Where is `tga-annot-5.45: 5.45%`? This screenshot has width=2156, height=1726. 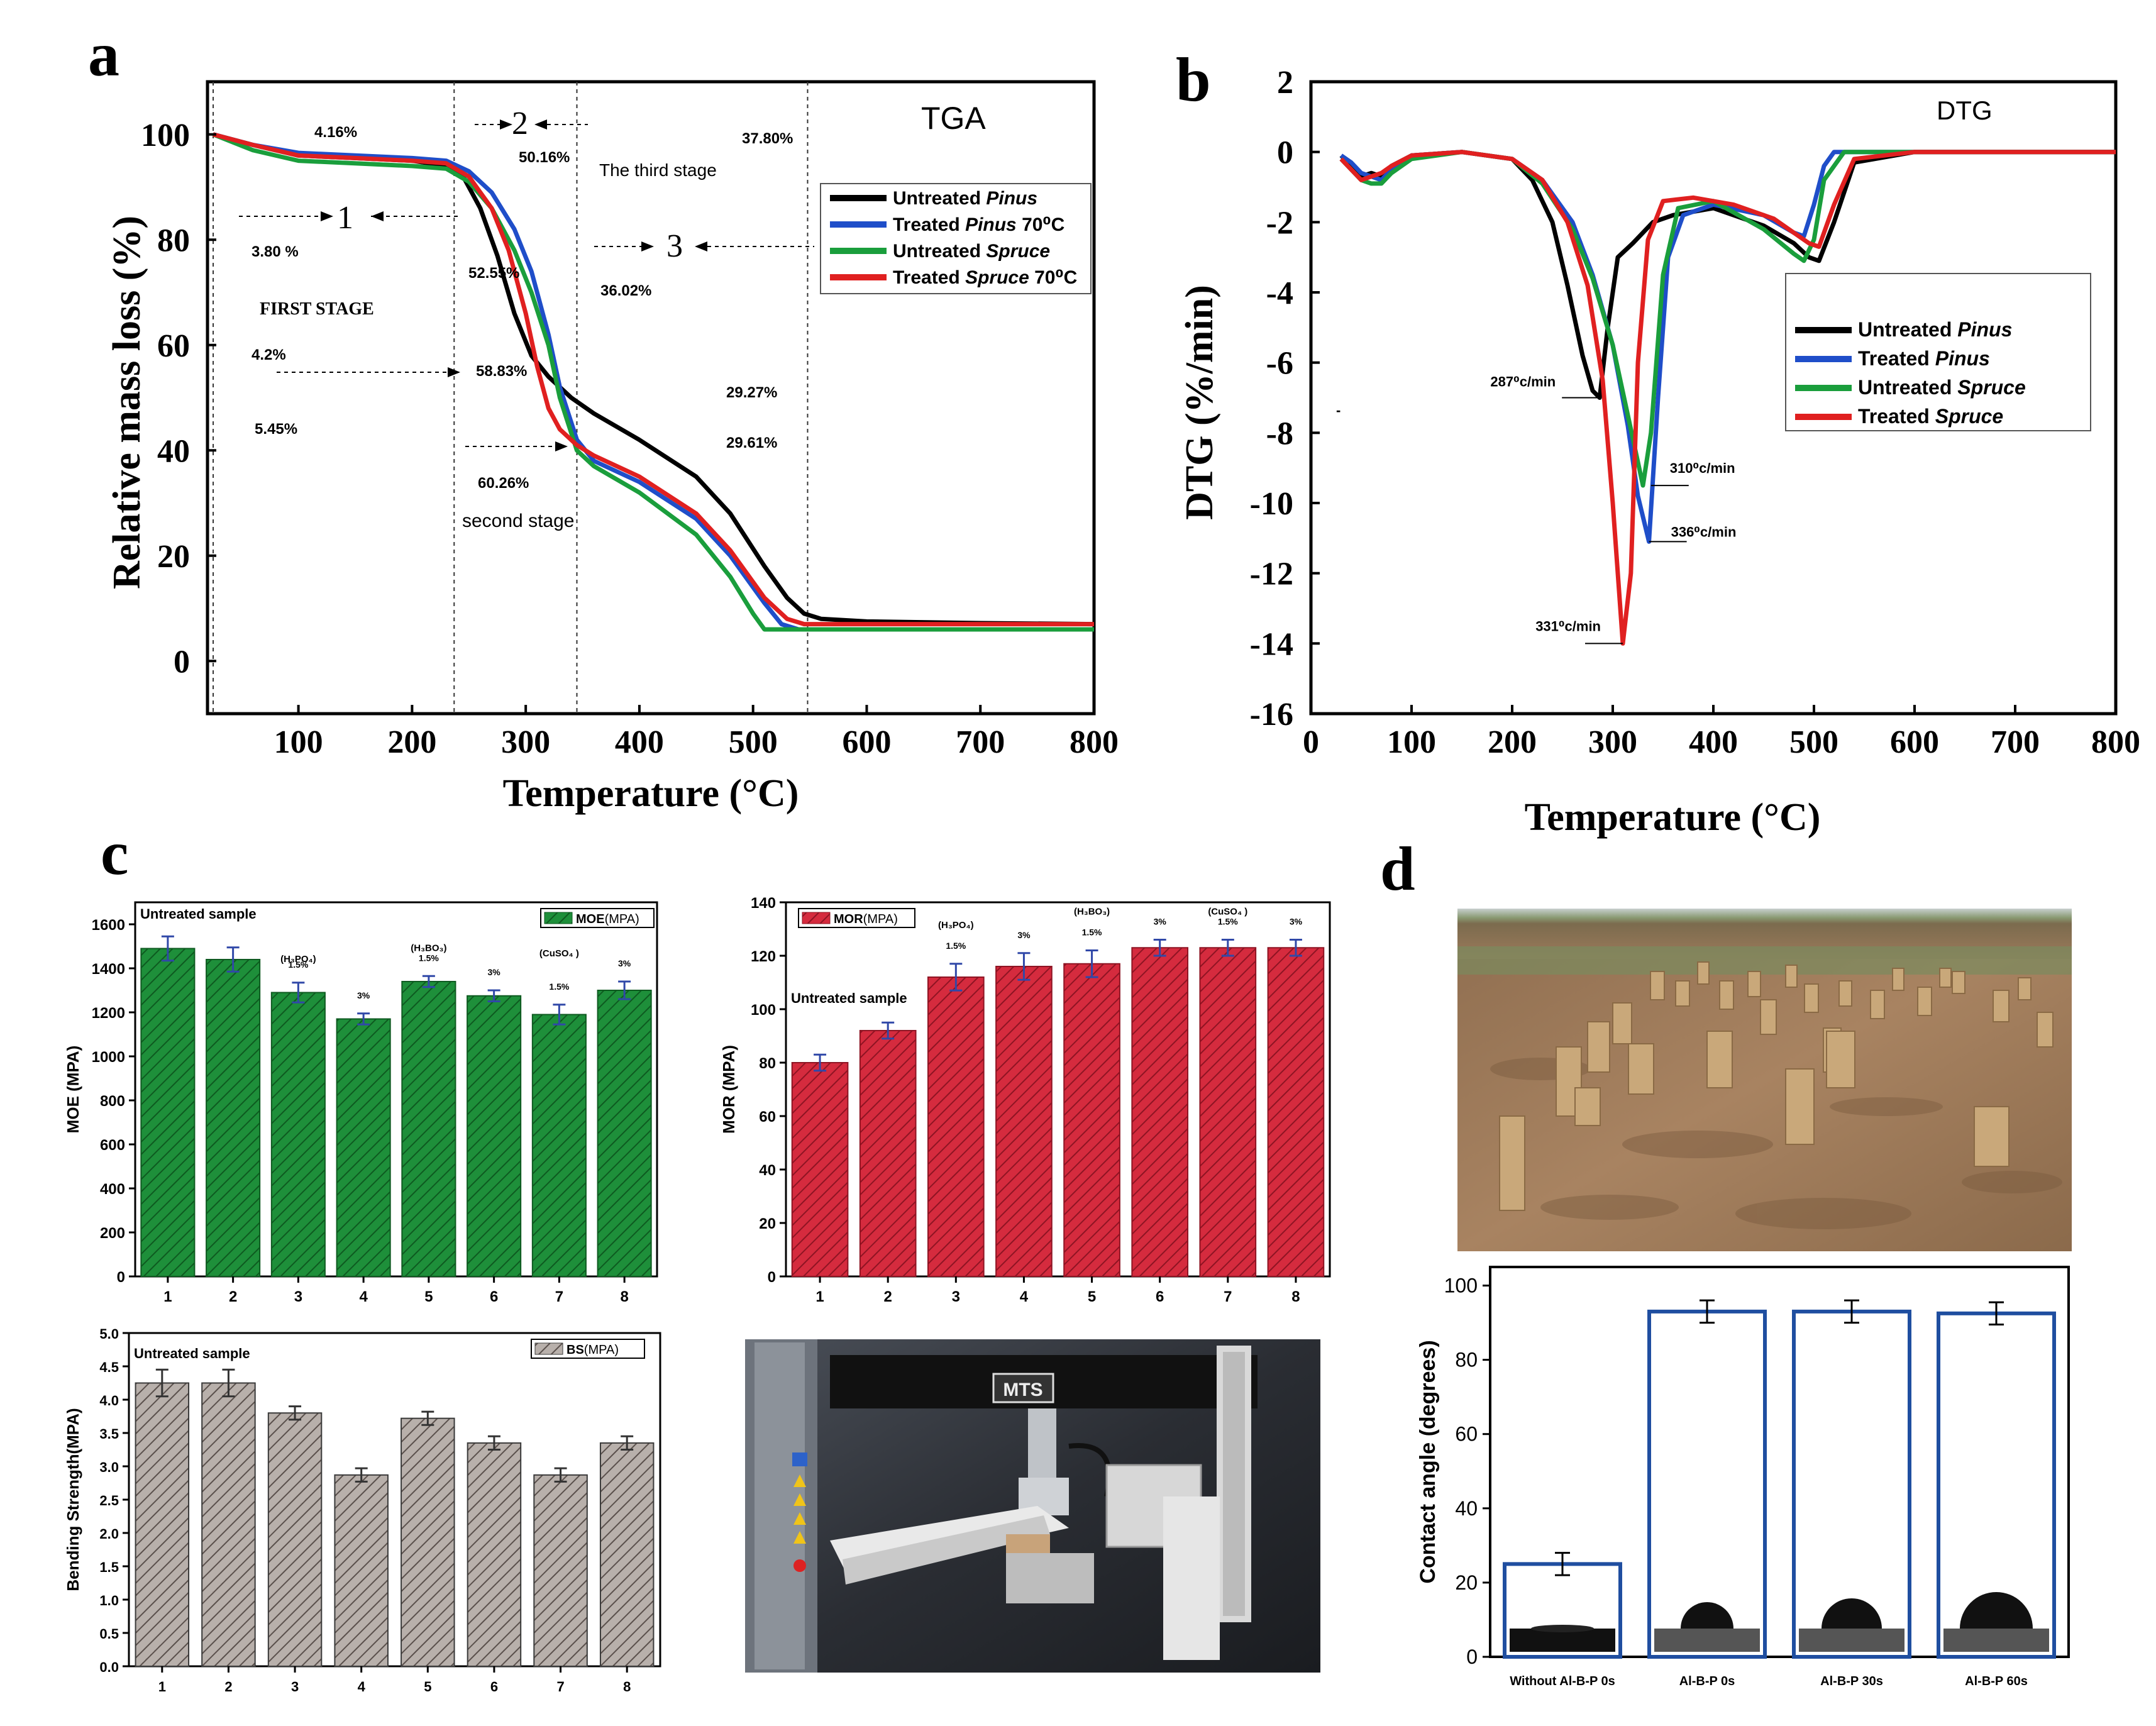
tga-annot-5.45: 5.45% is located at coordinates (276, 429).